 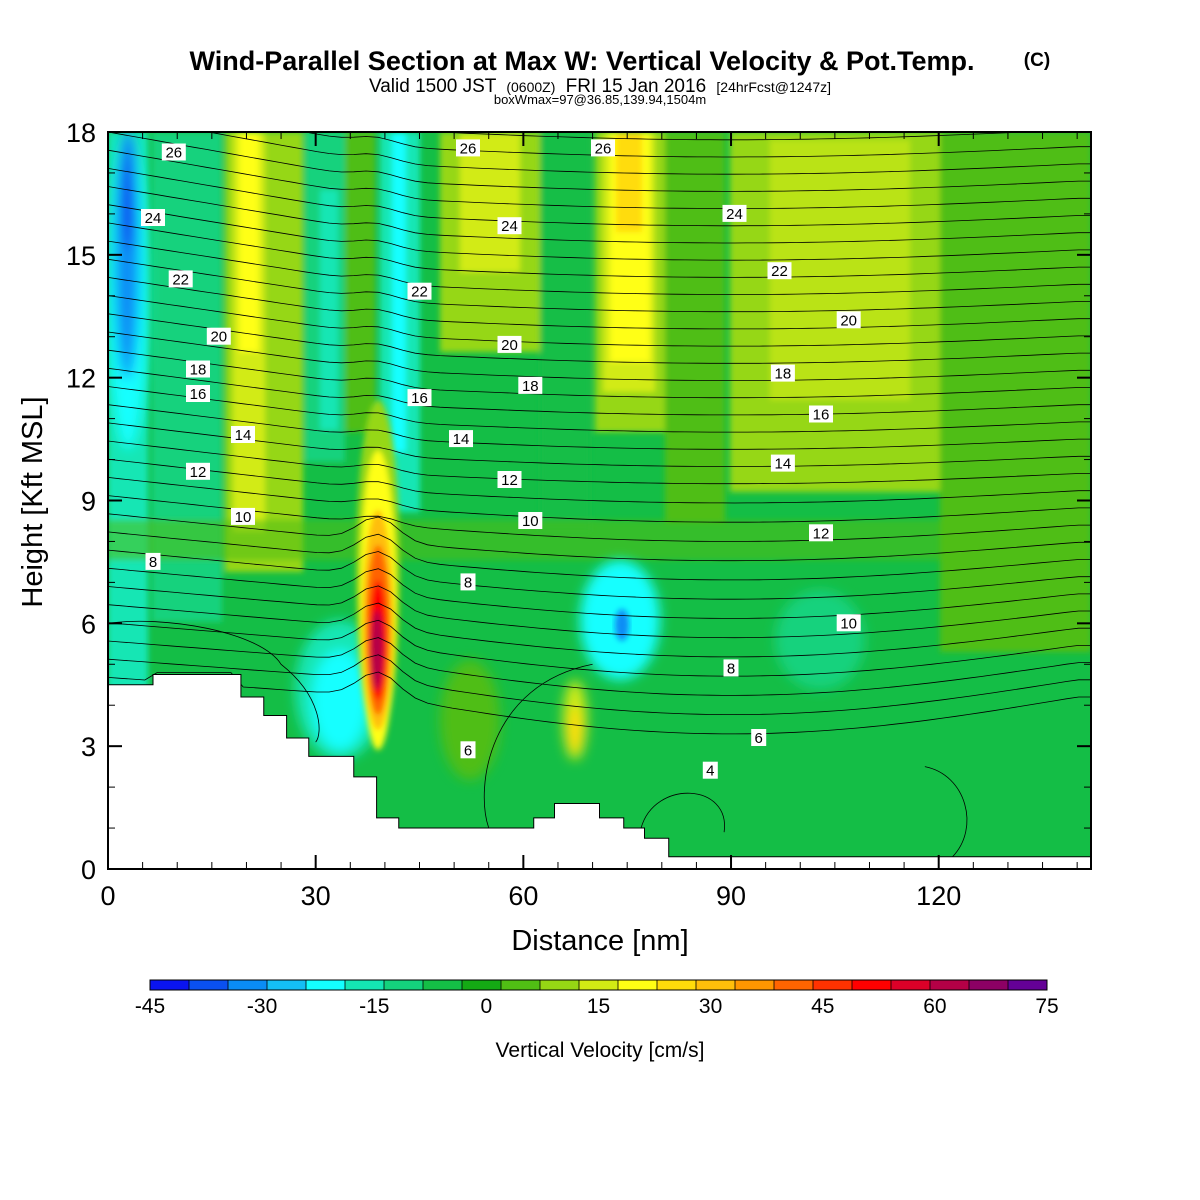 I want to click on contour-label: 20, so click(x=509, y=344).